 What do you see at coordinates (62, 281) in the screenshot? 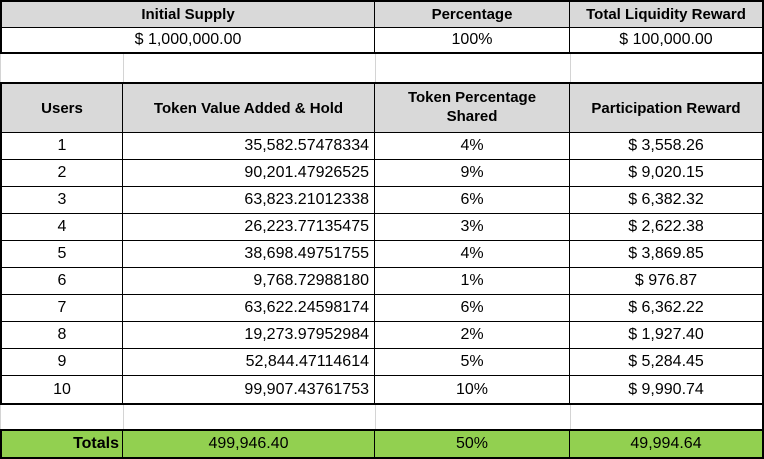
I see `user-cell: 6` at bounding box center [62, 281].